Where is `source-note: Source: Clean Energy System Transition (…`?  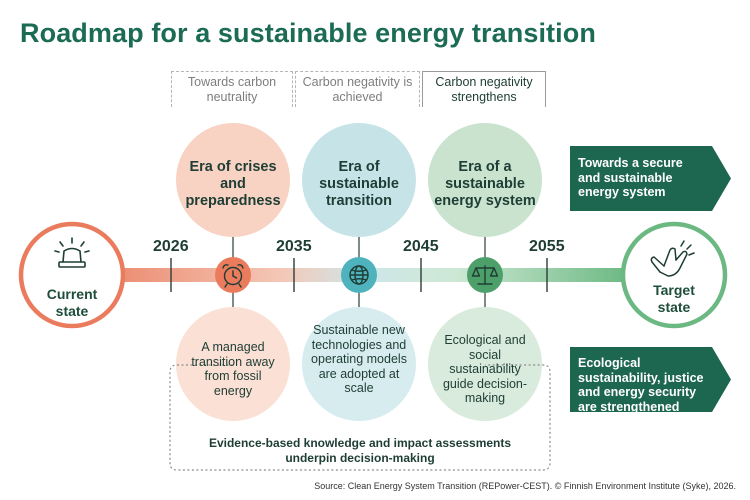
source-note: Source: Clean Energy System Transition (… is located at coordinates (525, 486).